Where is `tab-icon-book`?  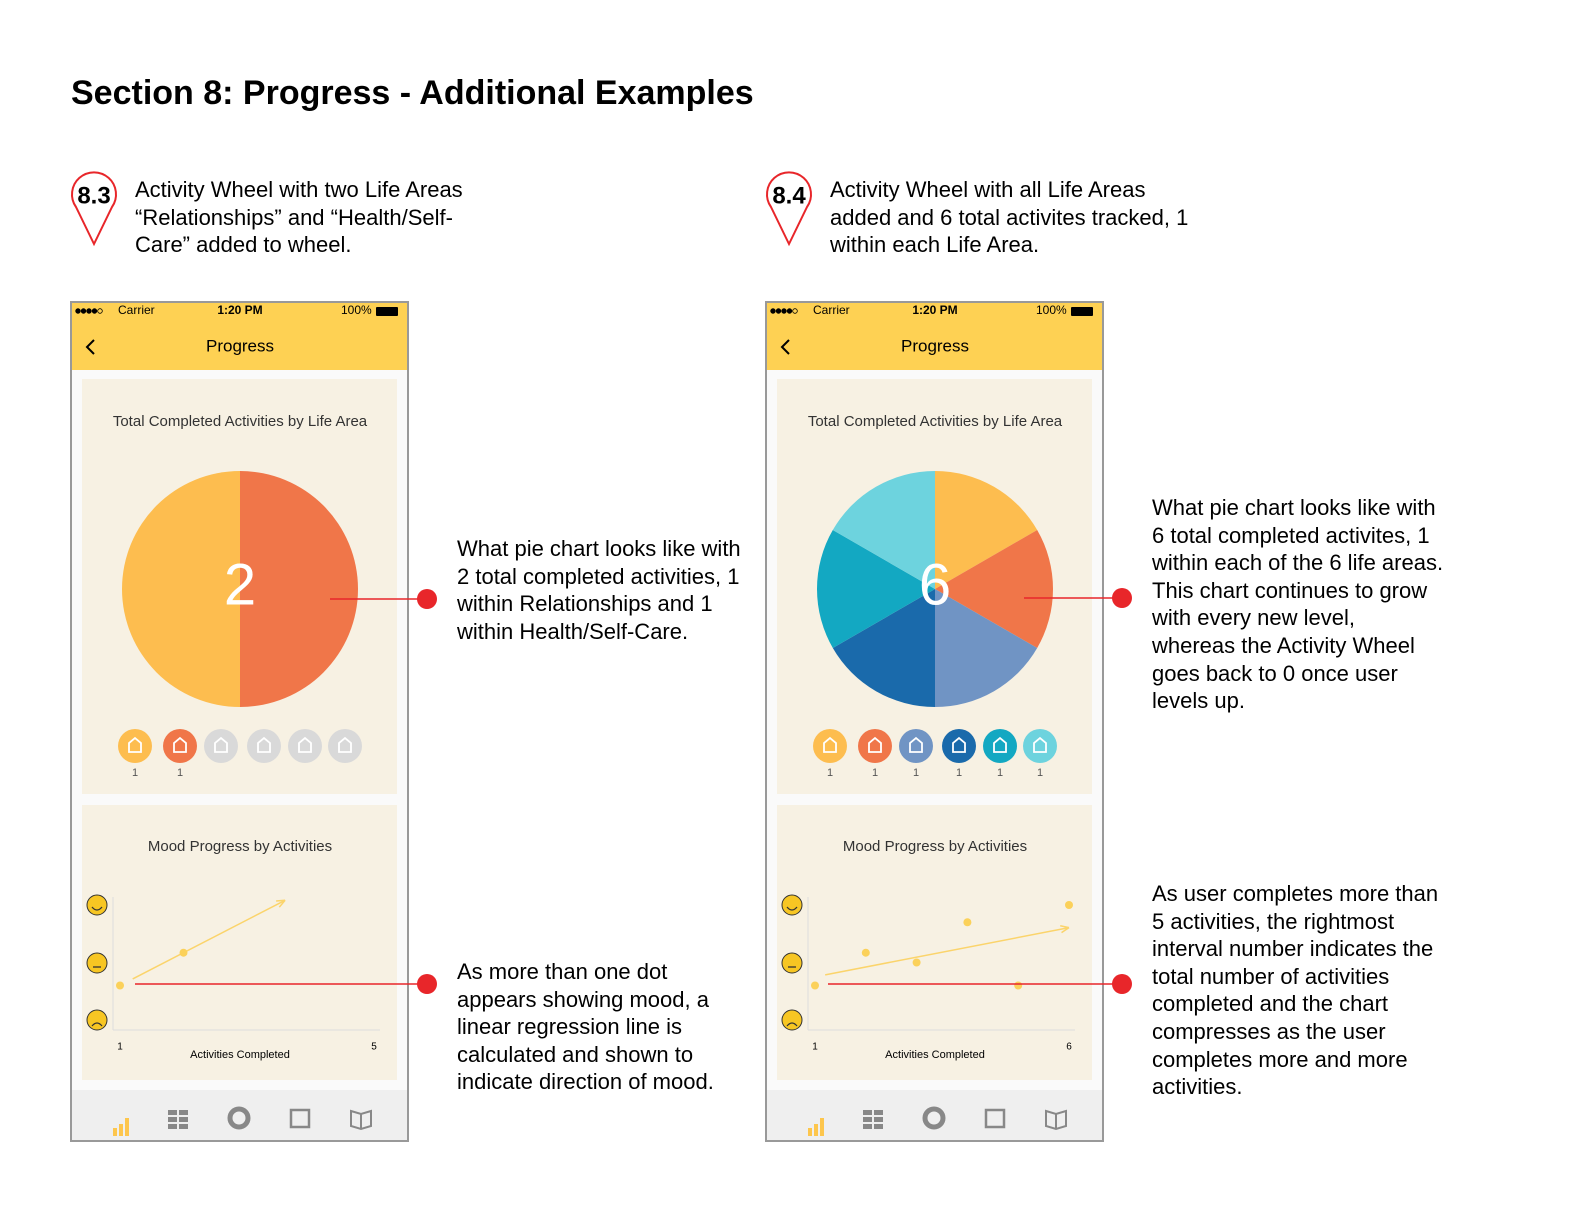
tab-icon-book is located at coordinates (361, 1120).